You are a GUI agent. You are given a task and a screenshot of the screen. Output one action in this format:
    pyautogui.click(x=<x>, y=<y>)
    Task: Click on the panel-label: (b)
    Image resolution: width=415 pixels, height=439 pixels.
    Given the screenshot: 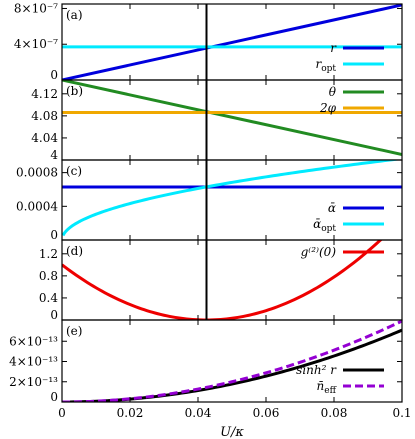 What is the action you would take?
    pyautogui.click(x=74, y=91)
    